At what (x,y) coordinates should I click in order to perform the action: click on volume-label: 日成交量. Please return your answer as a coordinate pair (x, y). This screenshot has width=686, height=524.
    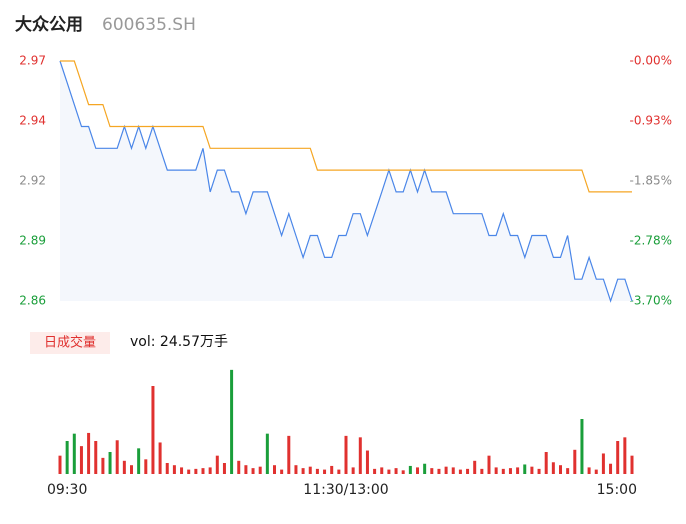
    Looking at the image, I should click on (70, 343).